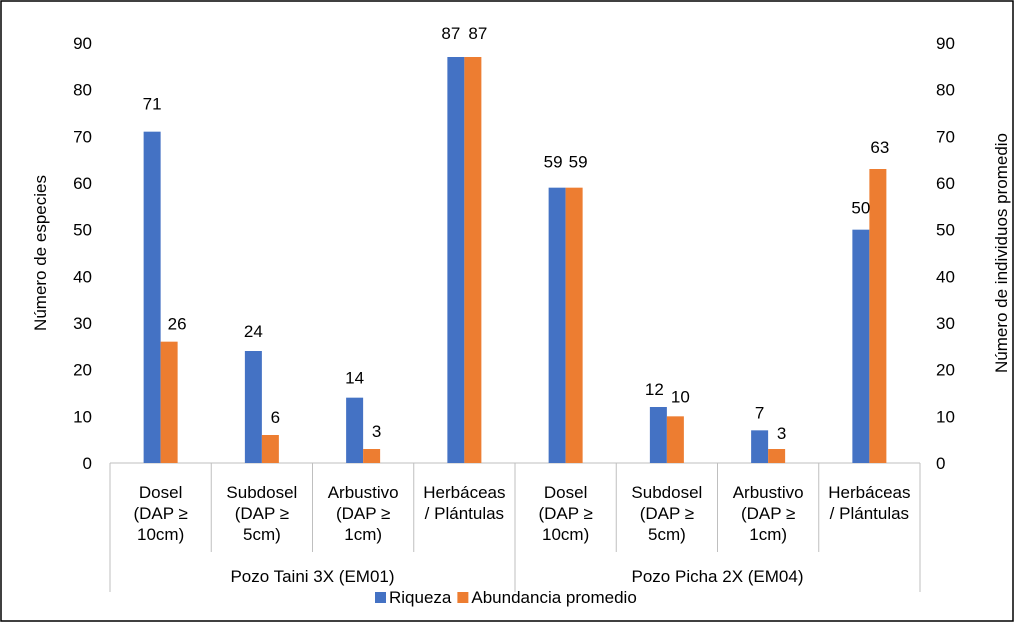  Describe the element at coordinates (312, 576) in the screenshot. I see `x-group-label: Pozo Taini 3X (EM01)` at that location.